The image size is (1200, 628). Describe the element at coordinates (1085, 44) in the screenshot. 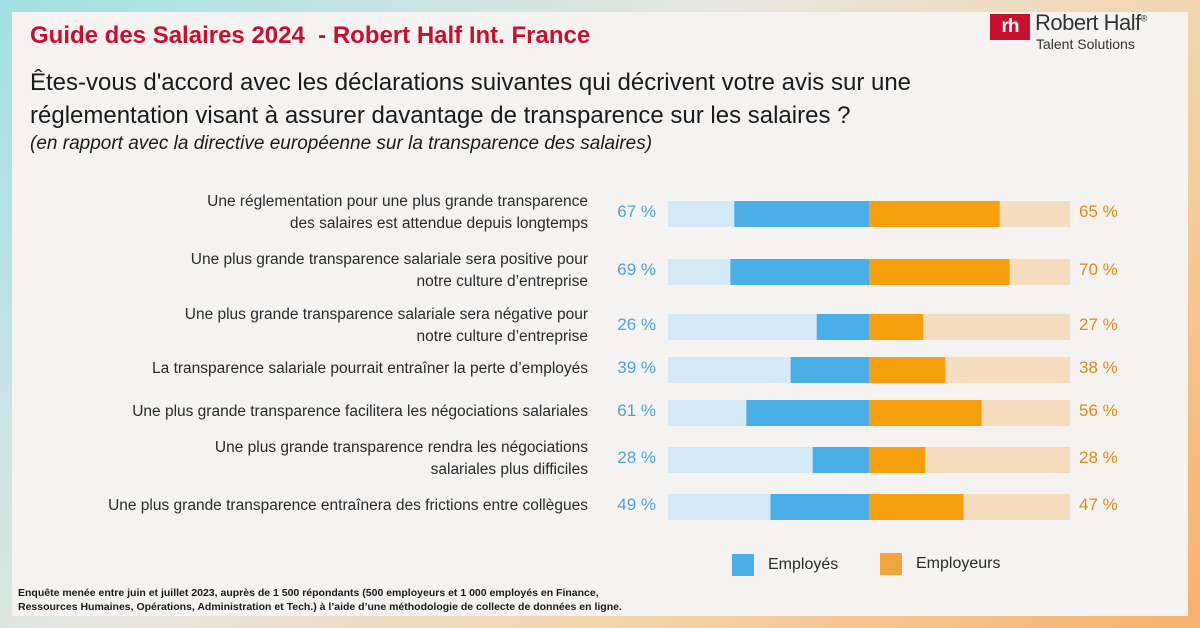

I see `logo-subtitle: Talent Solutions` at that location.